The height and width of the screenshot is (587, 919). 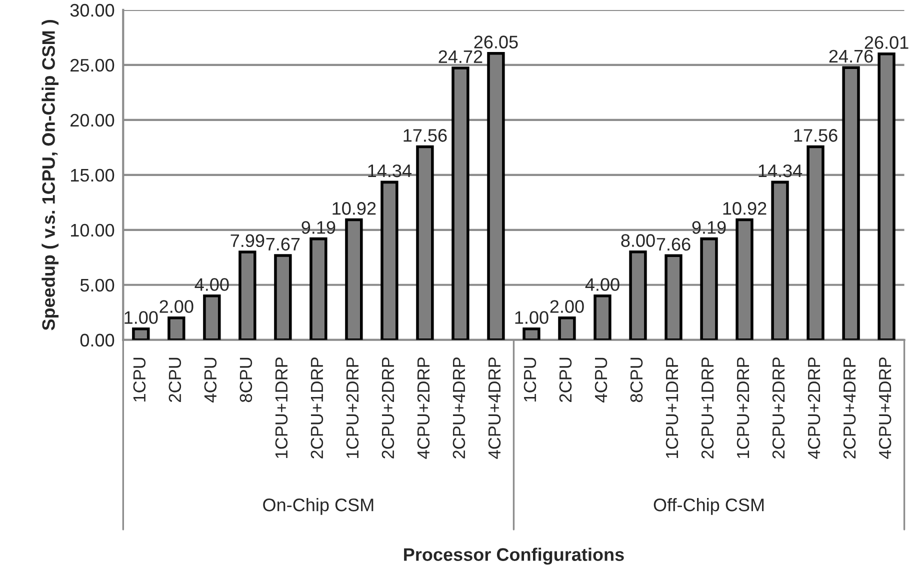 What do you see at coordinates (247, 241) in the screenshot?
I see `data-label: 7.99` at bounding box center [247, 241].